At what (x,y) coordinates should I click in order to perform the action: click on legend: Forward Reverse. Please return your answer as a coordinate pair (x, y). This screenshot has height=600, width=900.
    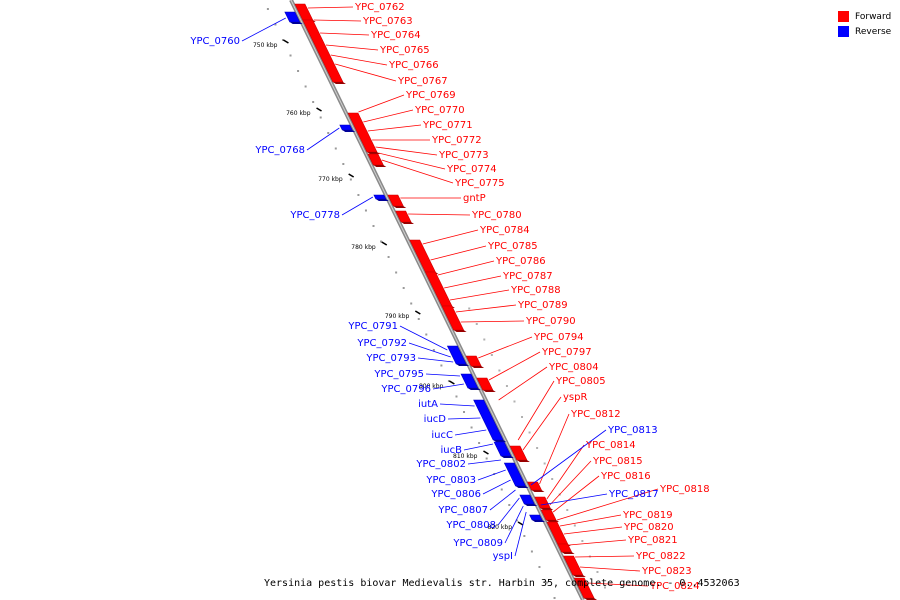
    Looking at the image, I should click on (864, 24).